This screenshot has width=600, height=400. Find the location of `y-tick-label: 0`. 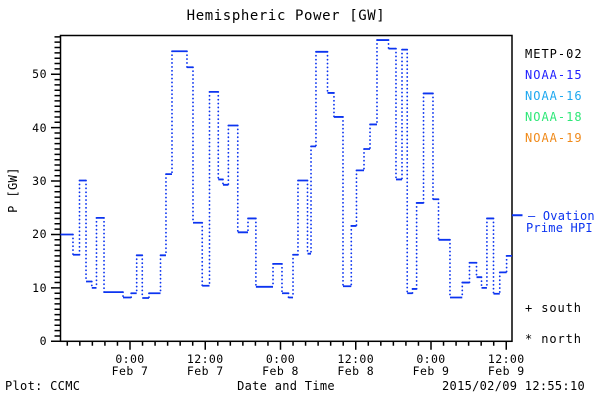

y-tick-label: 0 is located at coordinates (43, 341).